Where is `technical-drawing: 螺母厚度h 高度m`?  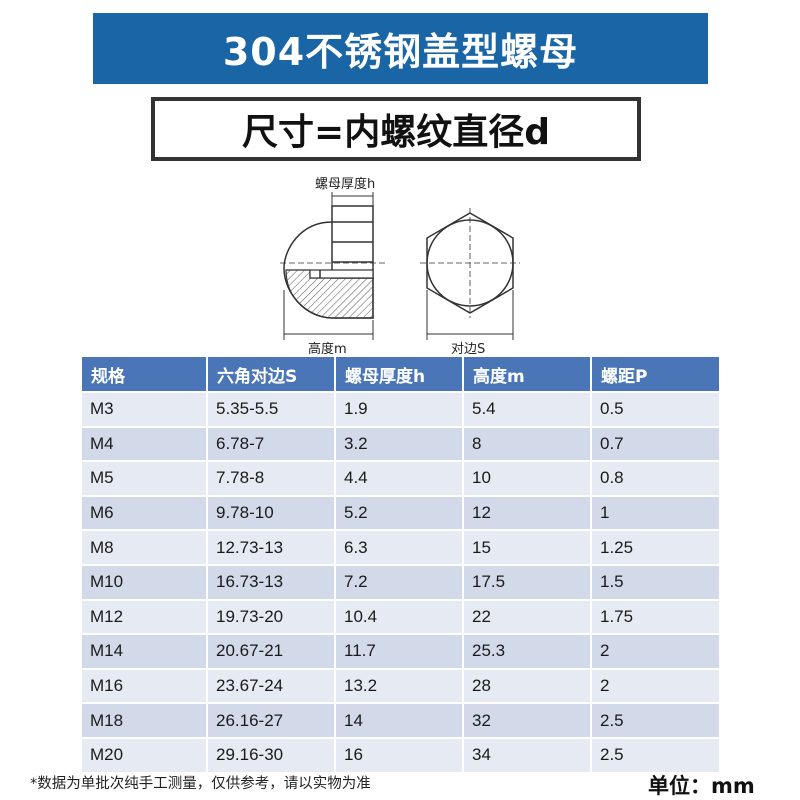
technical-drawing: 螺母厚度h 高度m is located at coordinates (400, 266).